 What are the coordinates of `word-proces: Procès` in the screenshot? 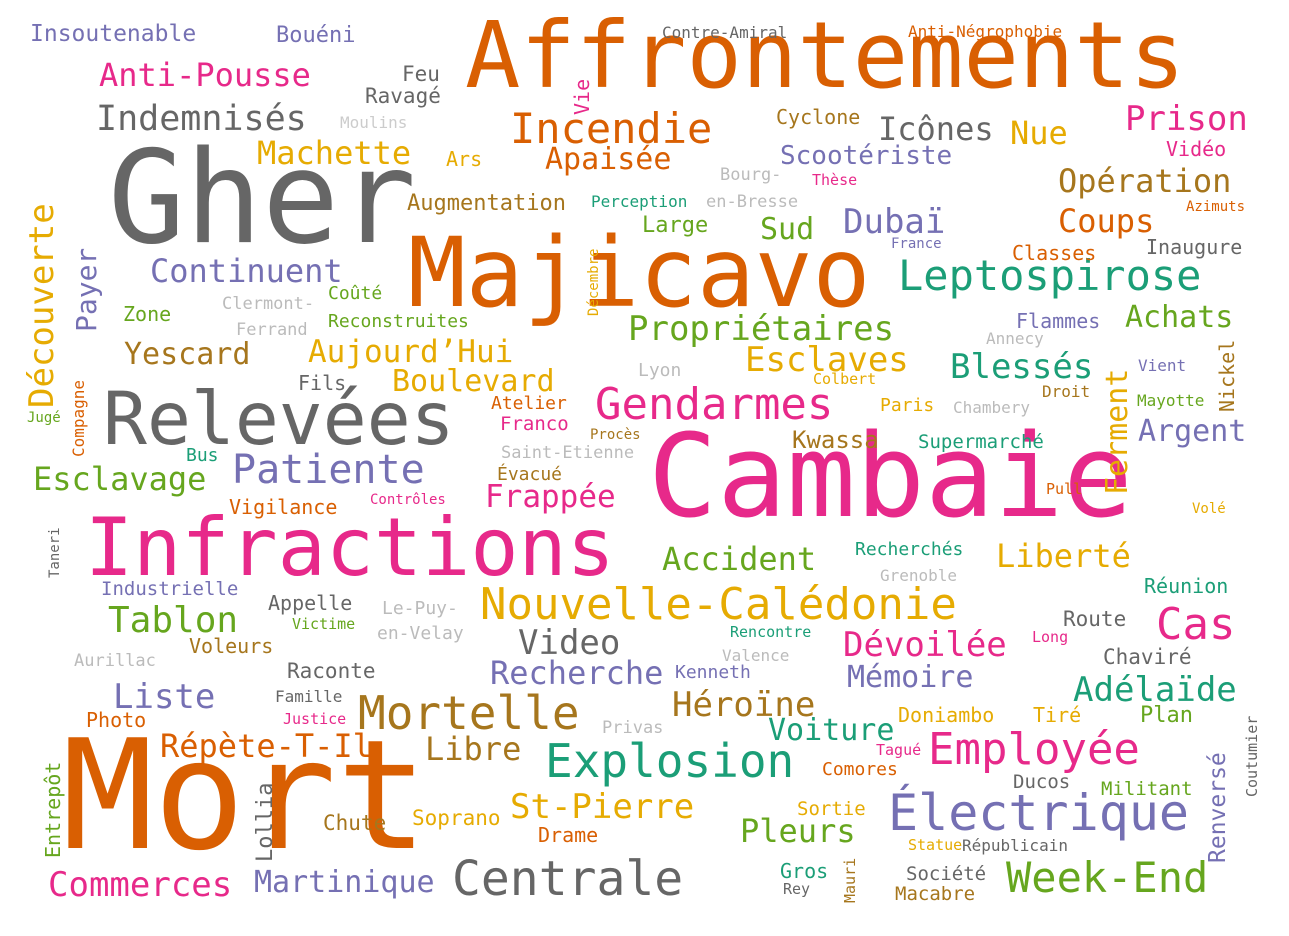 It's located at (615, 435).